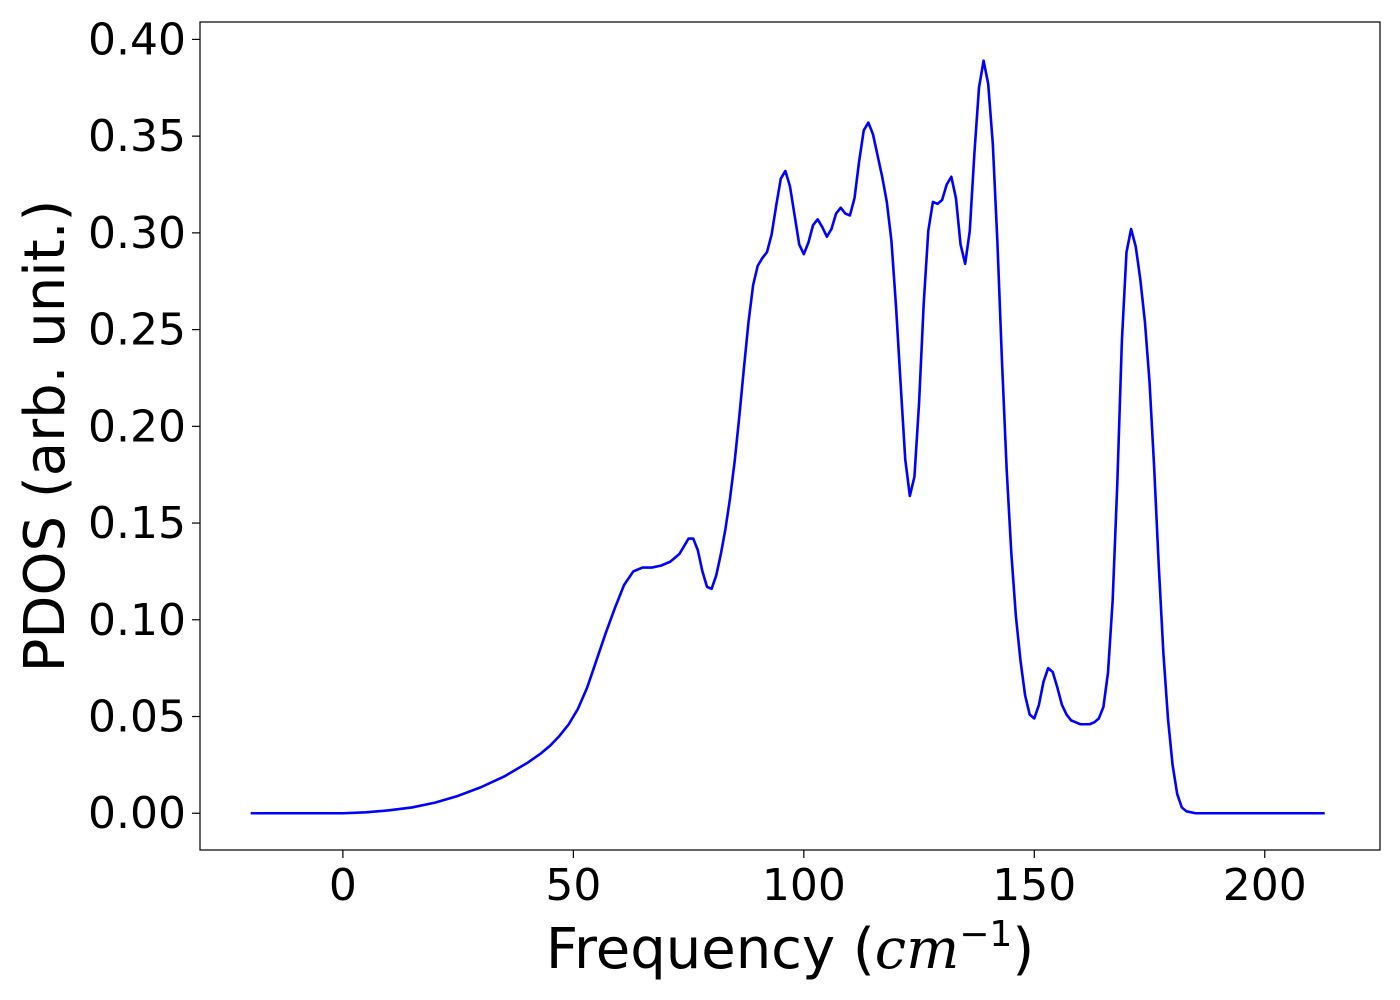 The width and height of the screenshot is (1400, 1000). I want to click on y-tick-label: 0.05, so click(137, 717).